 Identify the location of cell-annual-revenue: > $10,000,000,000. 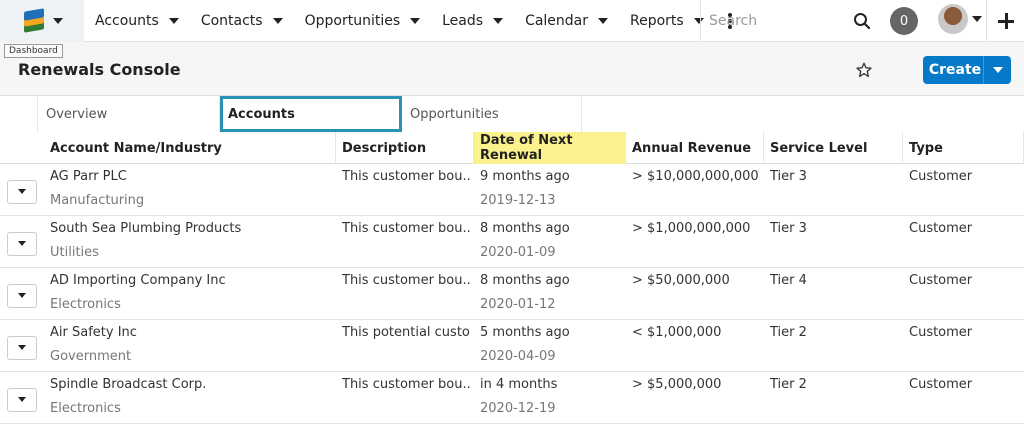
(695, 189).